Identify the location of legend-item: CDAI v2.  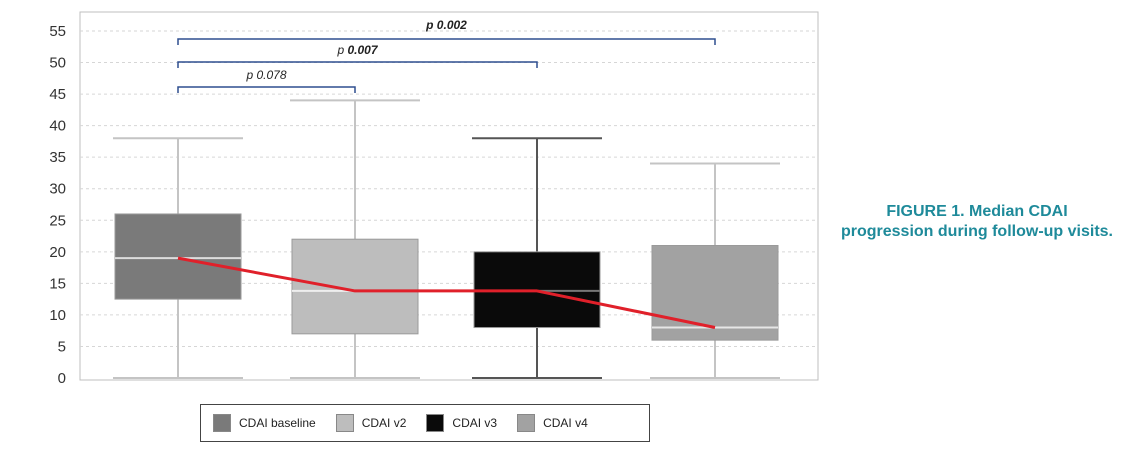
(371, 423).